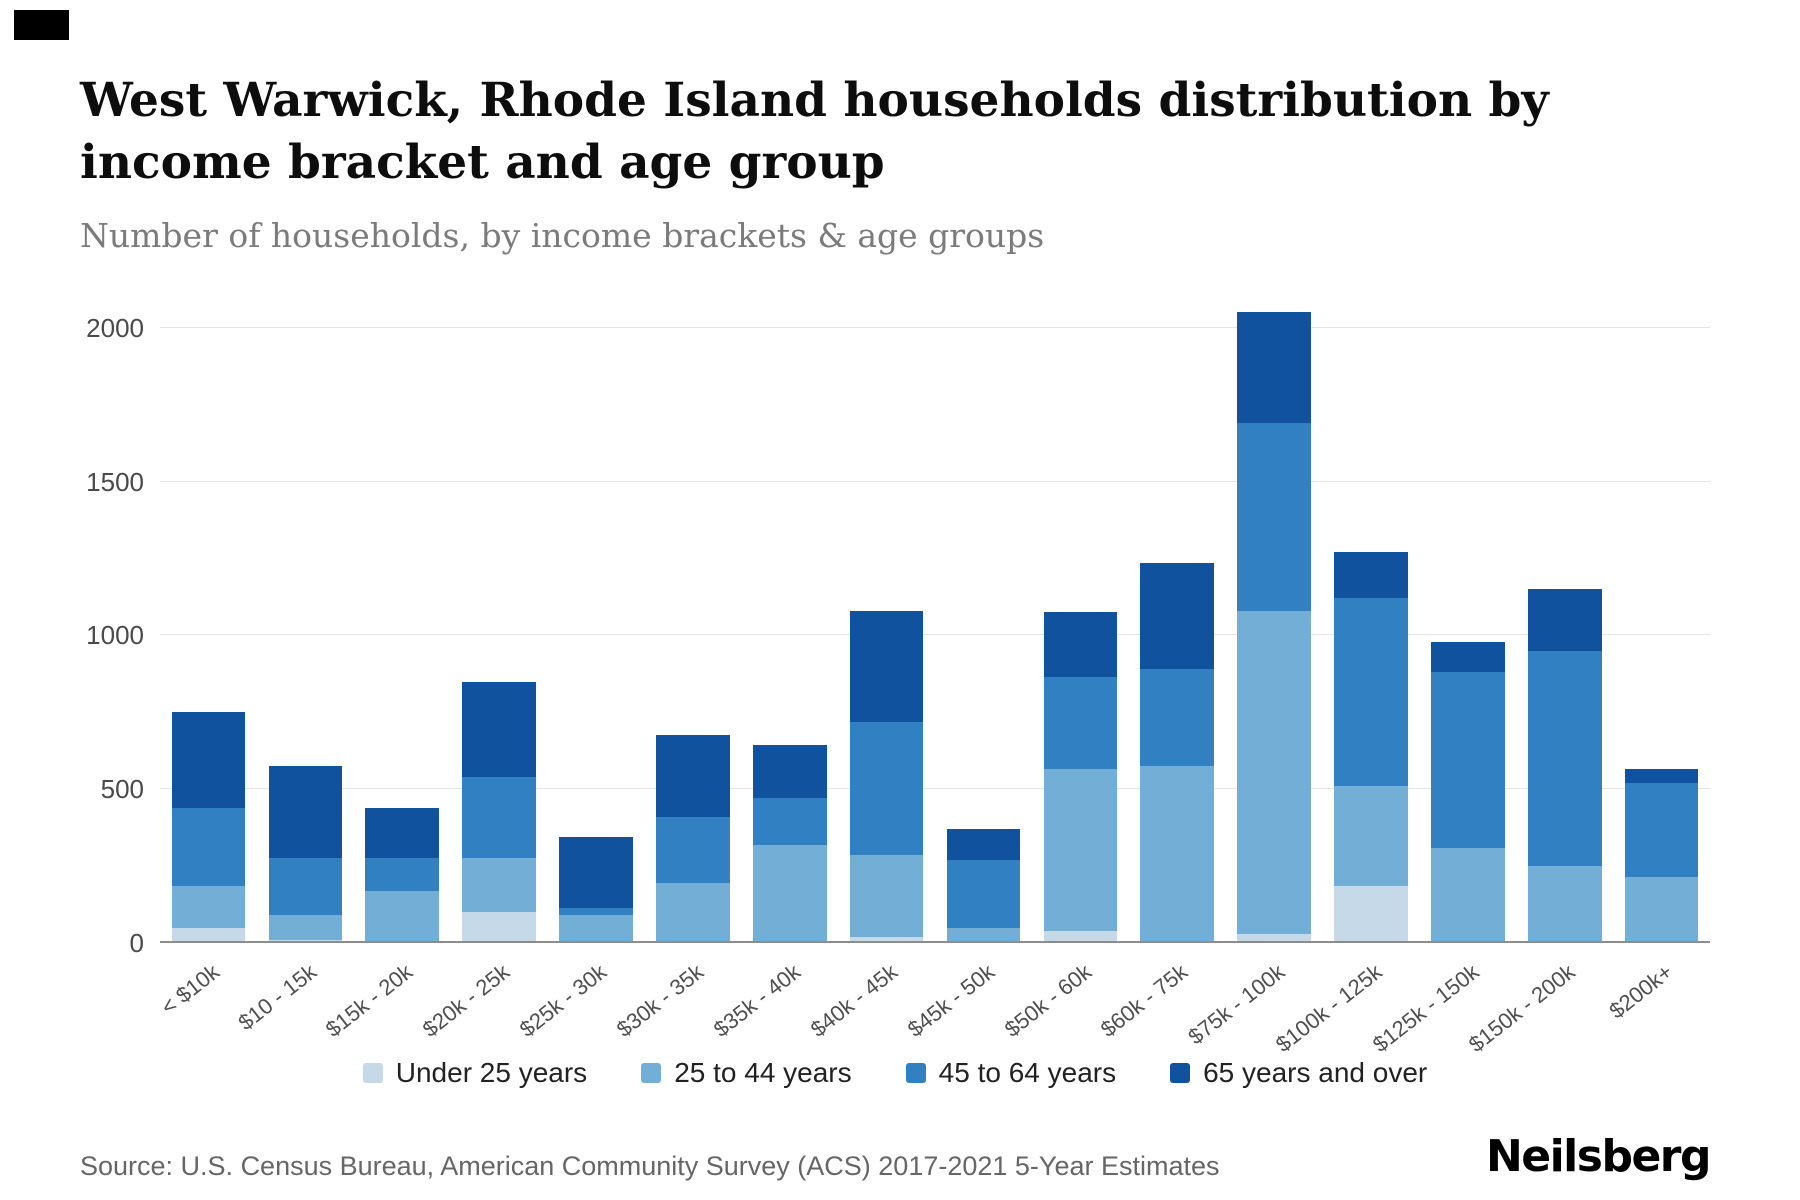  What do you see at coordinates (115, 327) in the screenshot?
I see `y-tick-label: 2000` at bounding box center [115, 327].